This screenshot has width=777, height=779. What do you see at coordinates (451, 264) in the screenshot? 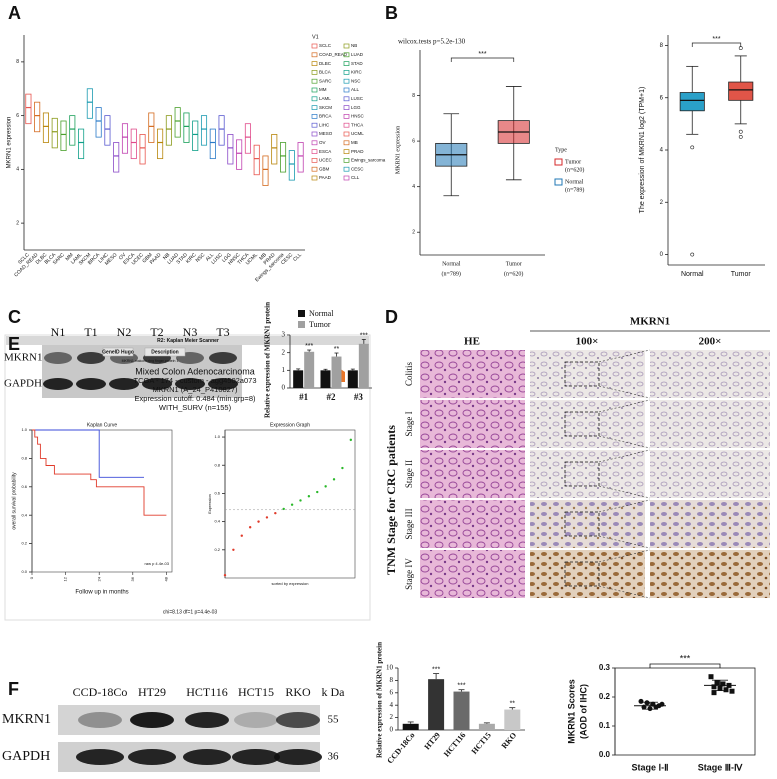
I see `x-tick-label: Normal` at bounding box center [451, 264].